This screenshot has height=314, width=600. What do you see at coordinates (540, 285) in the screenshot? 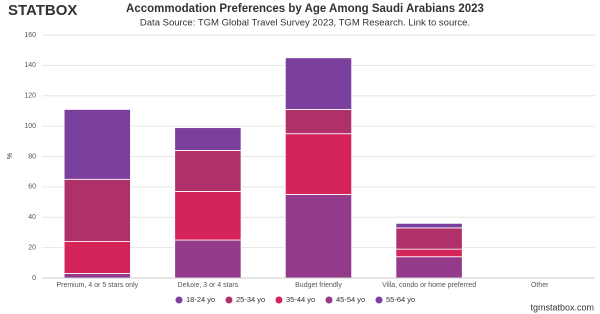
I see `x-tick-label: Other` at bounding box center [540, 285].